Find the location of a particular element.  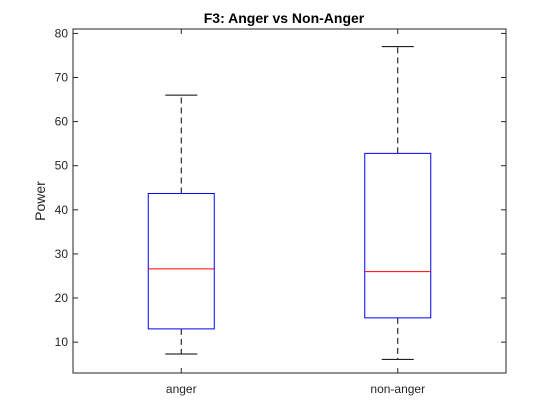

y-tick-label: 30 is located at coordinates (62, 254).